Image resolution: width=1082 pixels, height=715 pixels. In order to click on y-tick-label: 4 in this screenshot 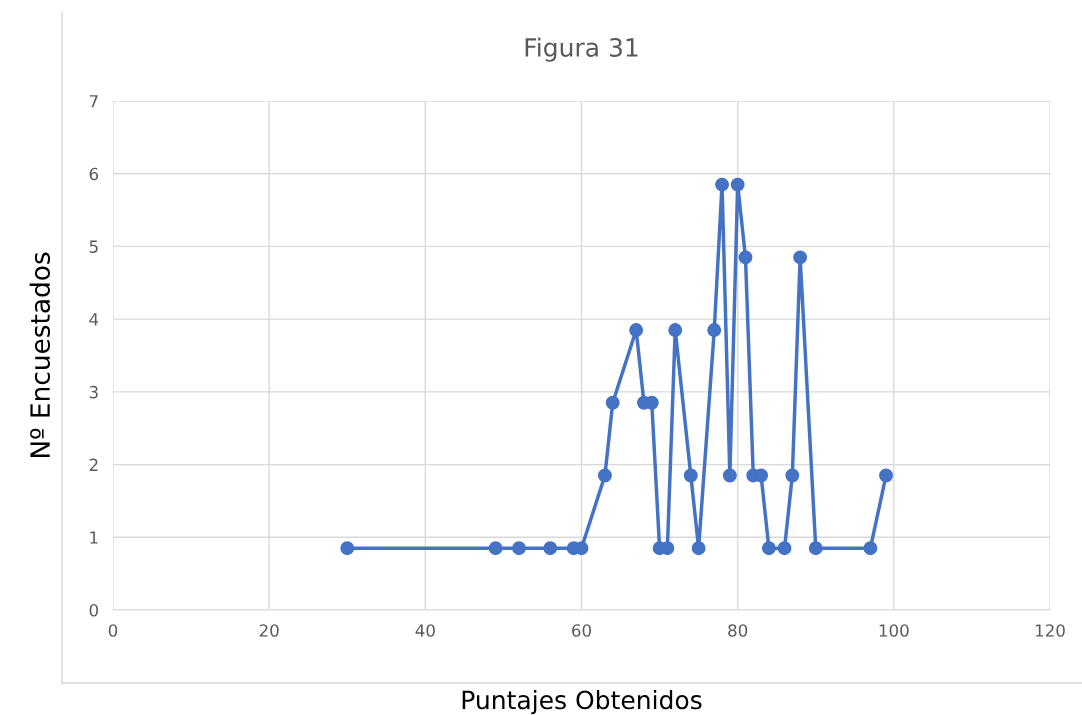, I will do `click(94, 319)`.